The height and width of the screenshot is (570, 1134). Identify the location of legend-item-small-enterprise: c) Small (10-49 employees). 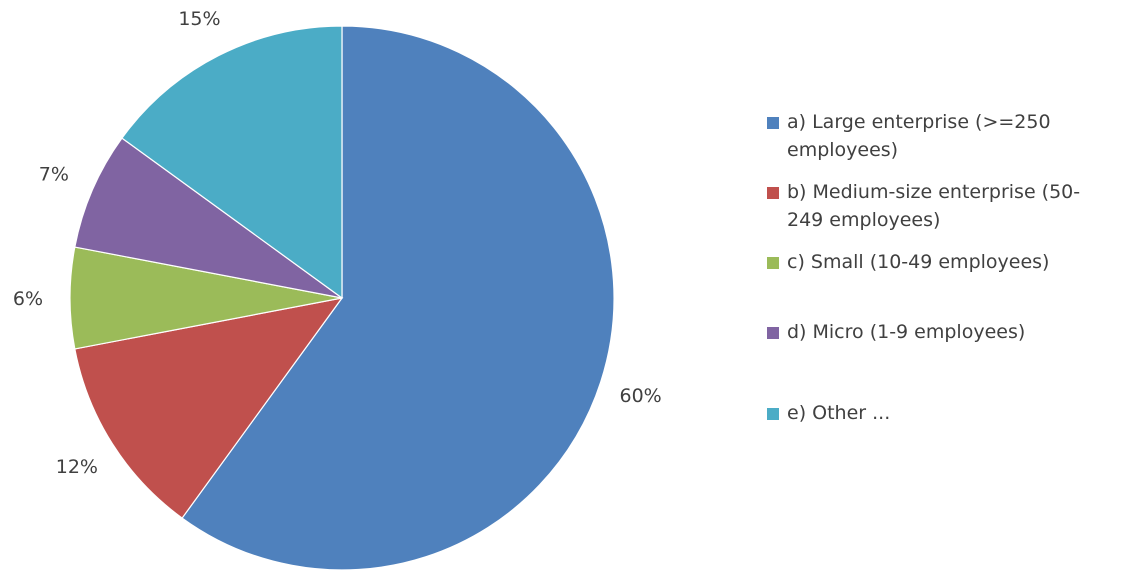
(936, 283).